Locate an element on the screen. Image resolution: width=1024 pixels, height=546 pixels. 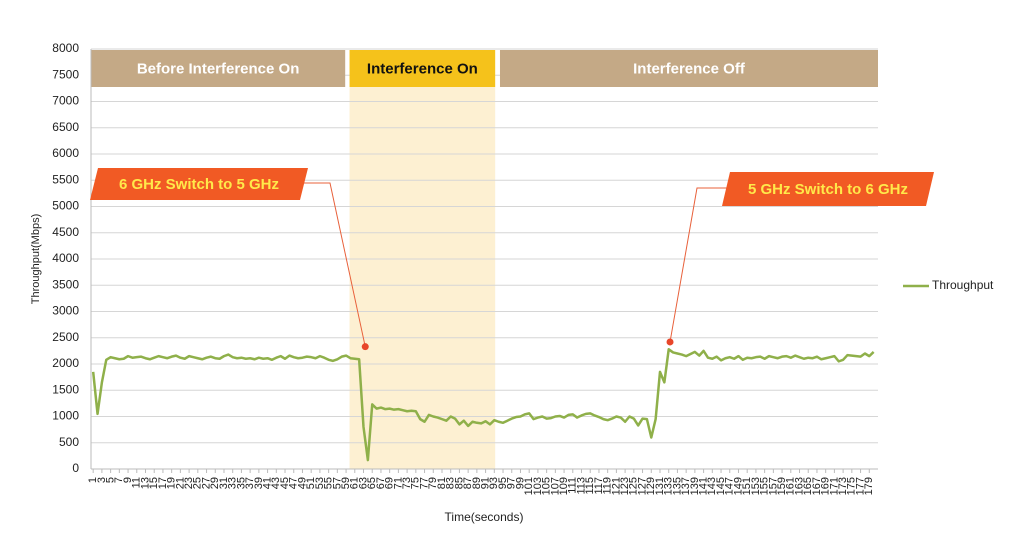
y-tick-label: 6000 is located at coordinates (65, 153).